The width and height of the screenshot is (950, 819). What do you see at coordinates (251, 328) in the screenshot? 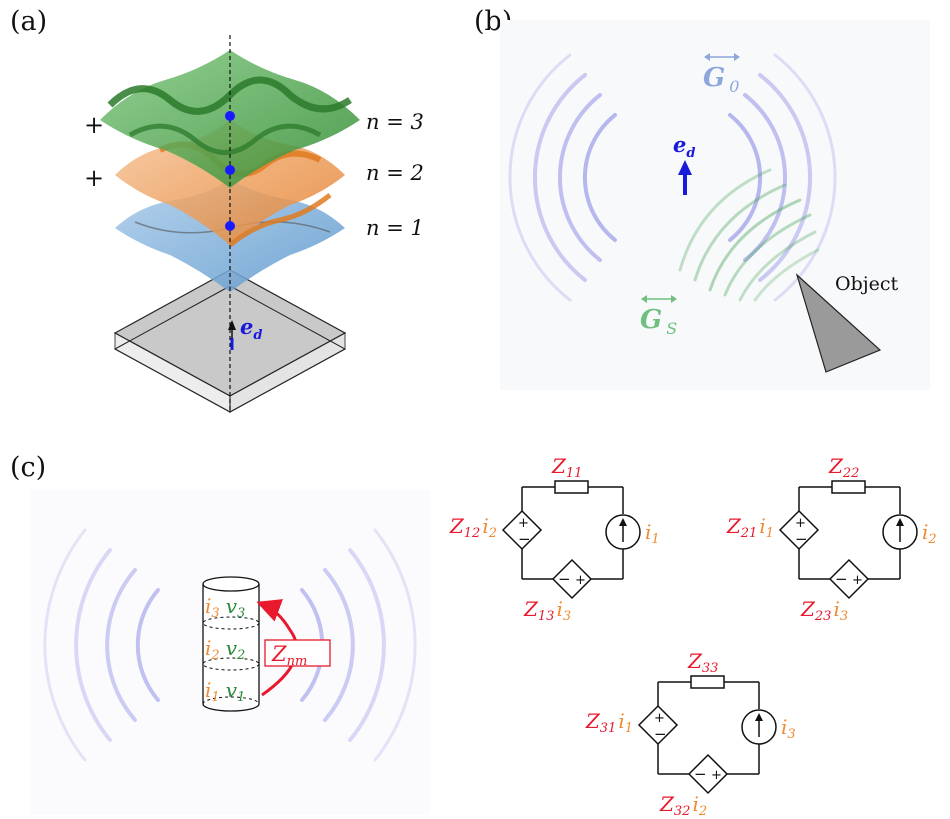
I see `dipole-label-a: ed` at bounding box center [251, 328].